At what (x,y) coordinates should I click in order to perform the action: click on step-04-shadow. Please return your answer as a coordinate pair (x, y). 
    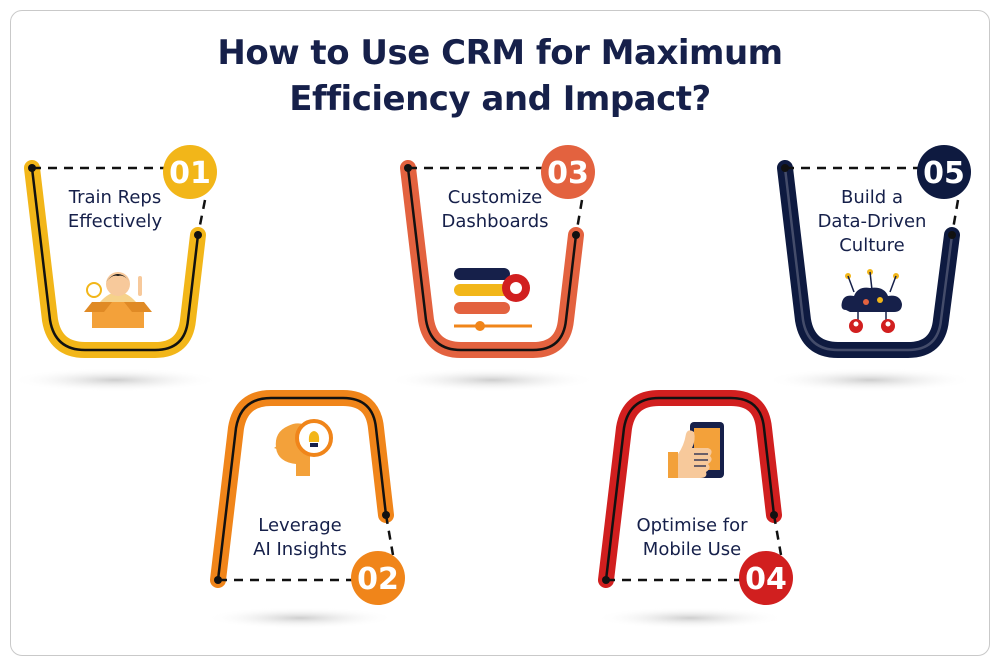
    Looking at the image, I should click on (690, 618).